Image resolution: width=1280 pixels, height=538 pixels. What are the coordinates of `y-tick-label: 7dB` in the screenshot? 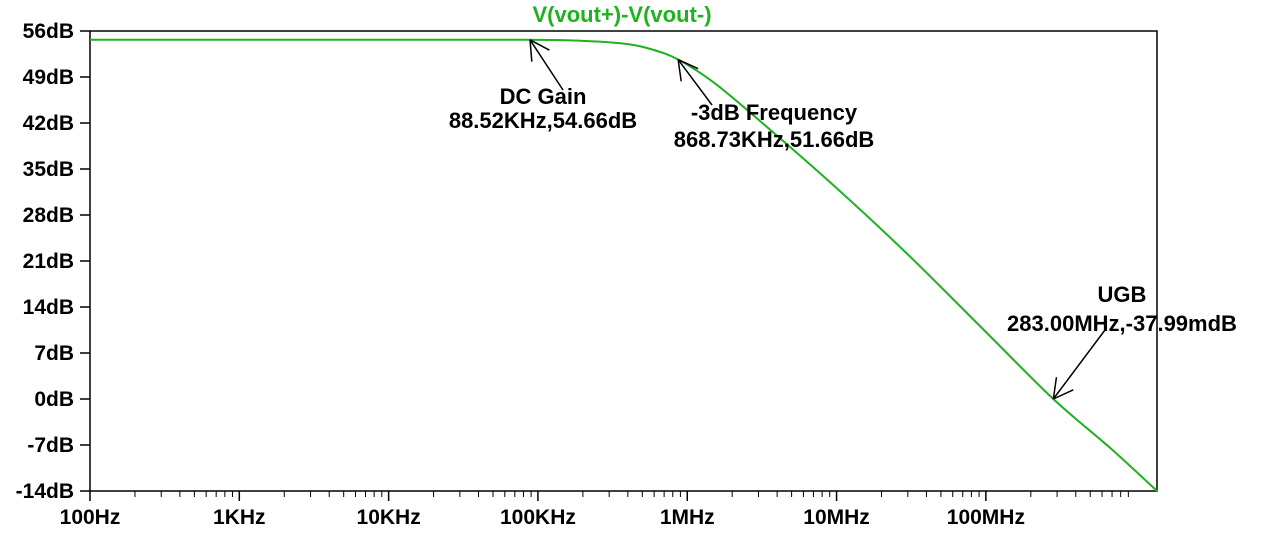 It's located at (54, 353).